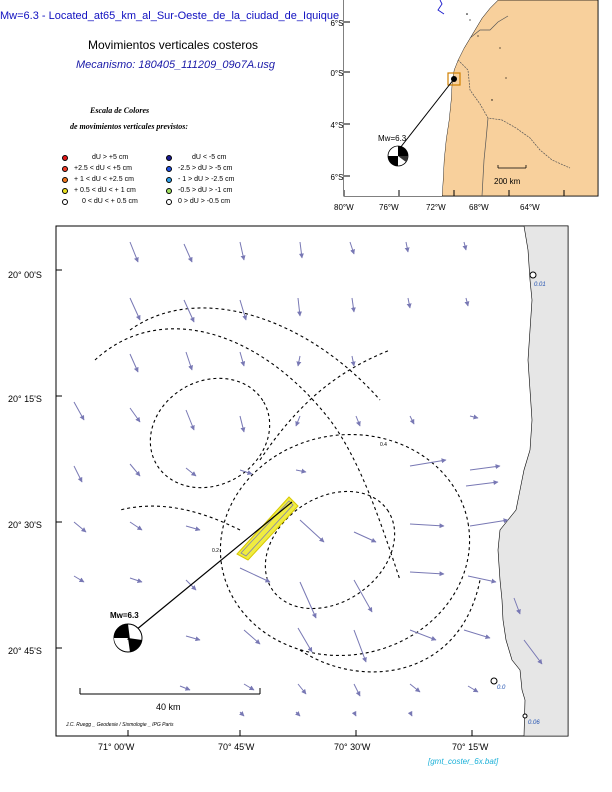 Image resolution: width=612 pixels, height=792 pixels. I want to click on legend-label: 0 < dU < + 0.5 cm, so click(110, 201).